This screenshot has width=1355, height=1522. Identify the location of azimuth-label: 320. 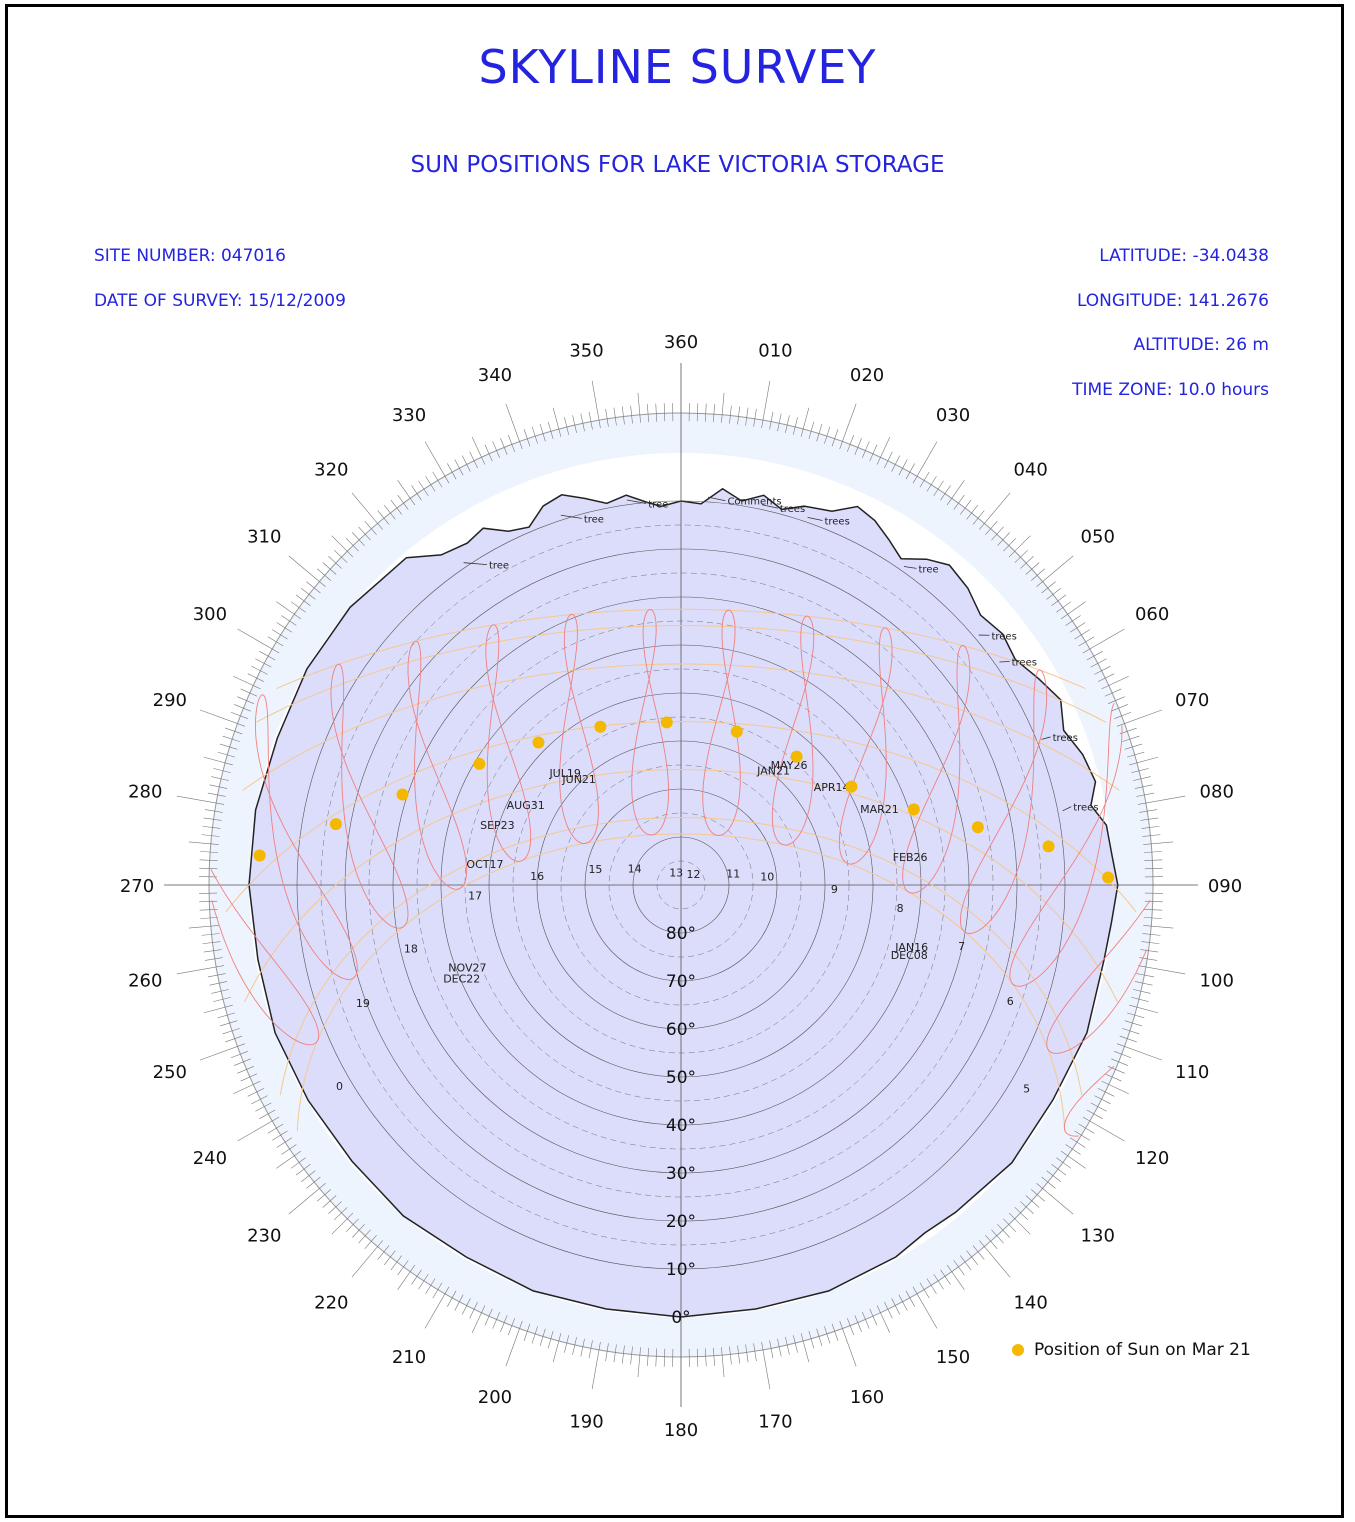
(331, 469).